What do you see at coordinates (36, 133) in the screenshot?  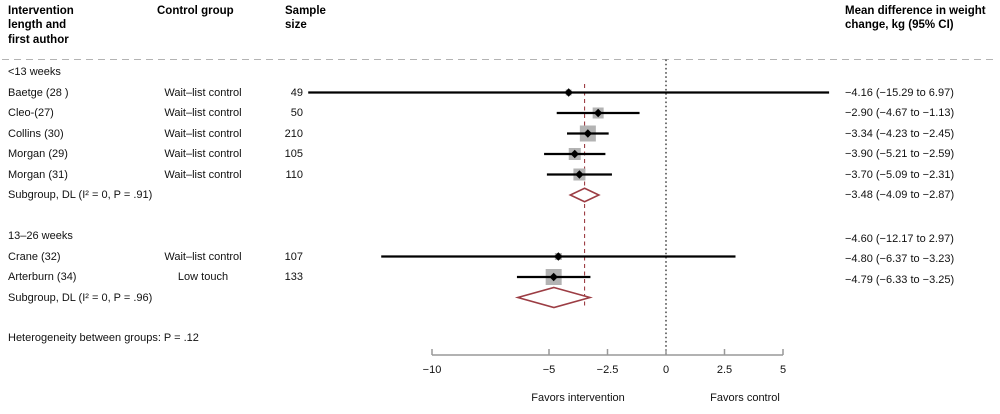 I see `study-label: Collins (30)` at bounding box center [36, 133].